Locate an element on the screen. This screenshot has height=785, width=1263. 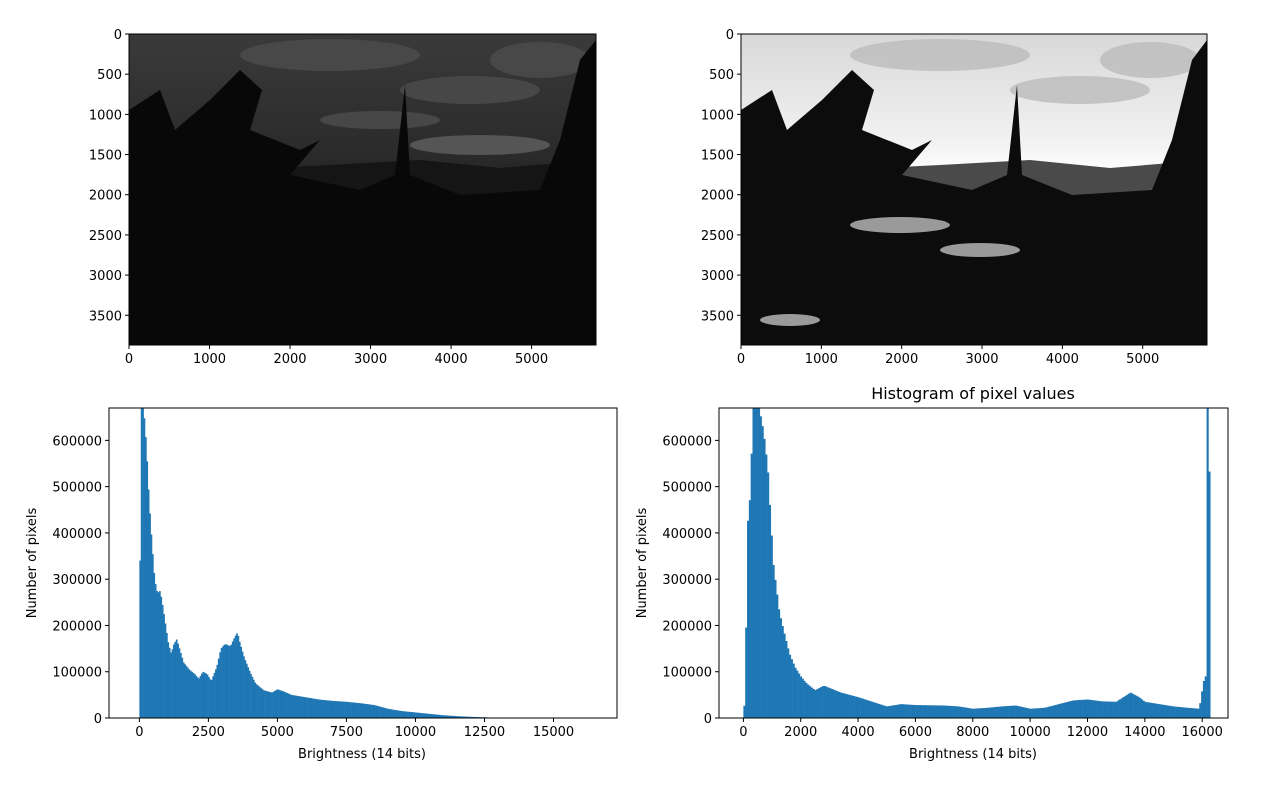
histogram-bars-left is located at coordinates (319, 563).